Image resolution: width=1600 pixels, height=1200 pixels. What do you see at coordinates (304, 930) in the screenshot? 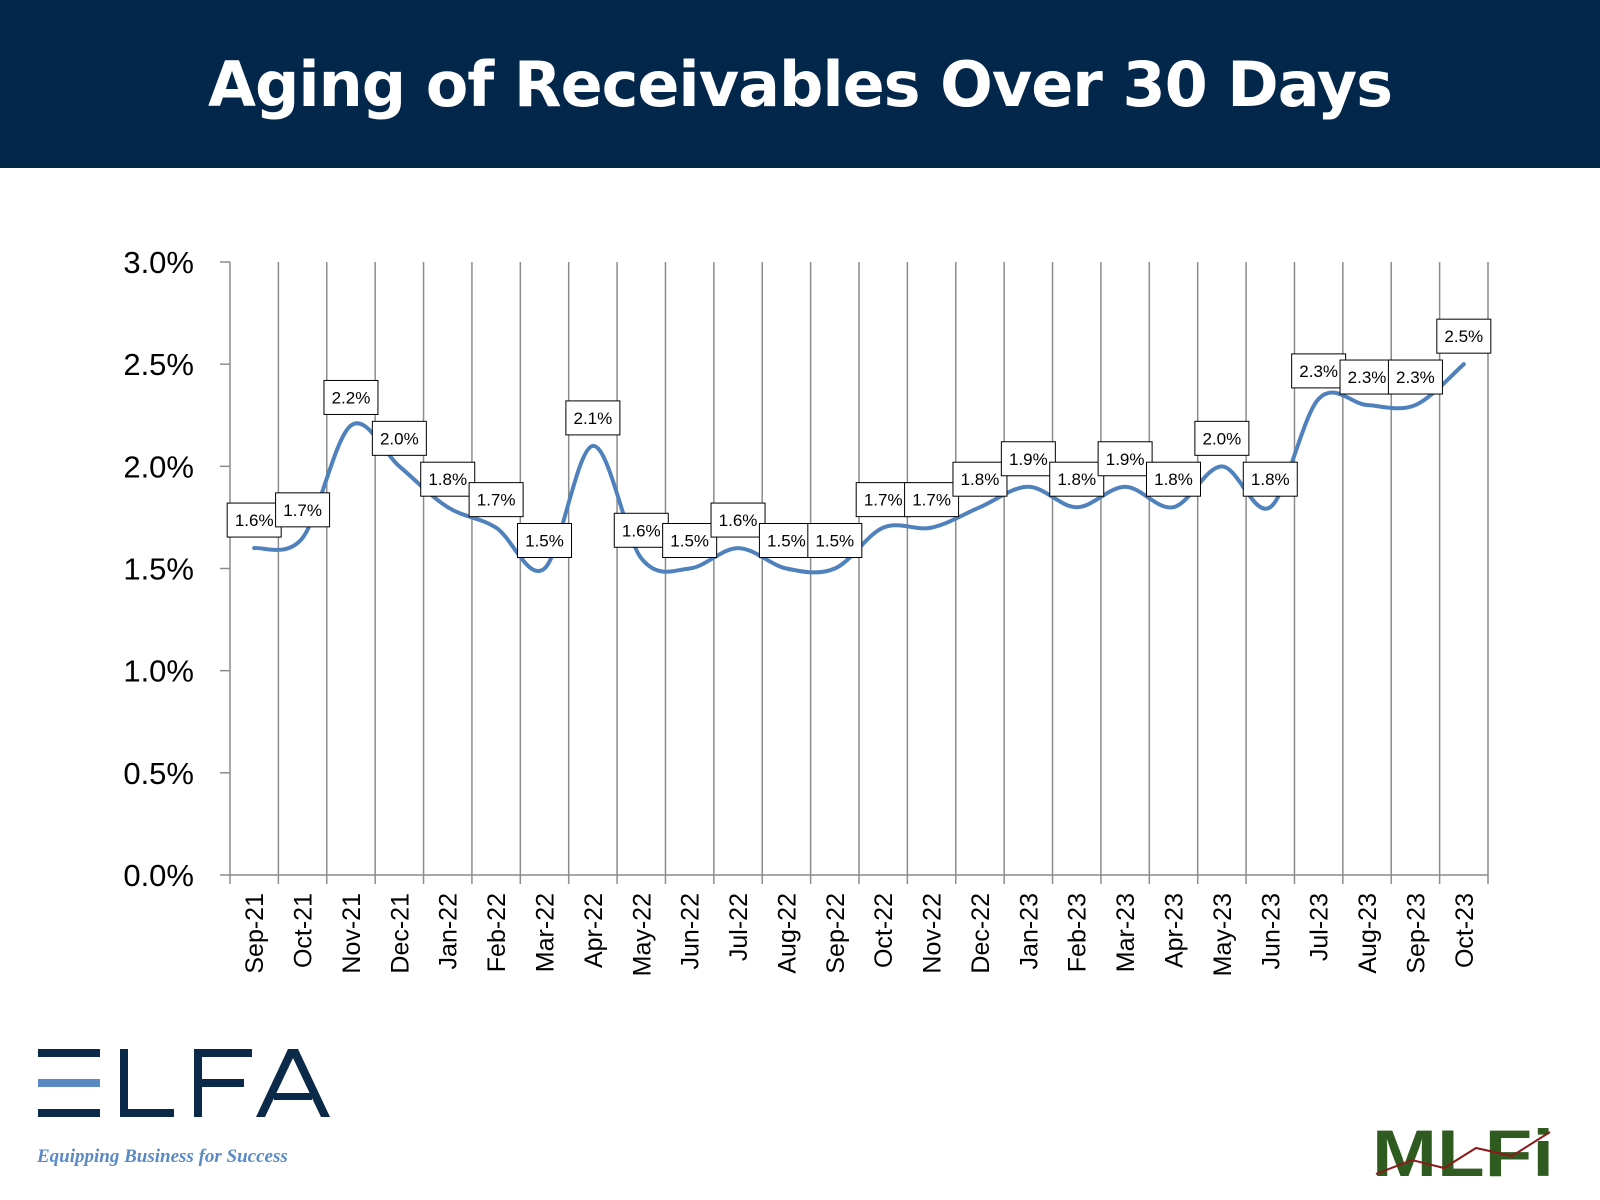
I see `x-tick-label: Oct-21` at bounding box center [304, 930].